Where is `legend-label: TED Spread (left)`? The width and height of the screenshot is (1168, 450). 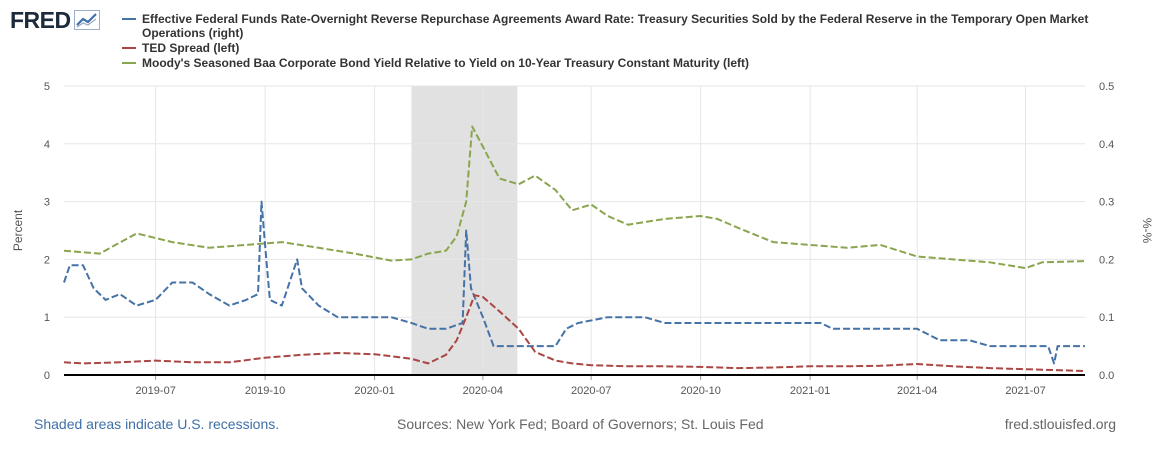
legend-label: TED Spread (left) is located at coordinates (191, 48).